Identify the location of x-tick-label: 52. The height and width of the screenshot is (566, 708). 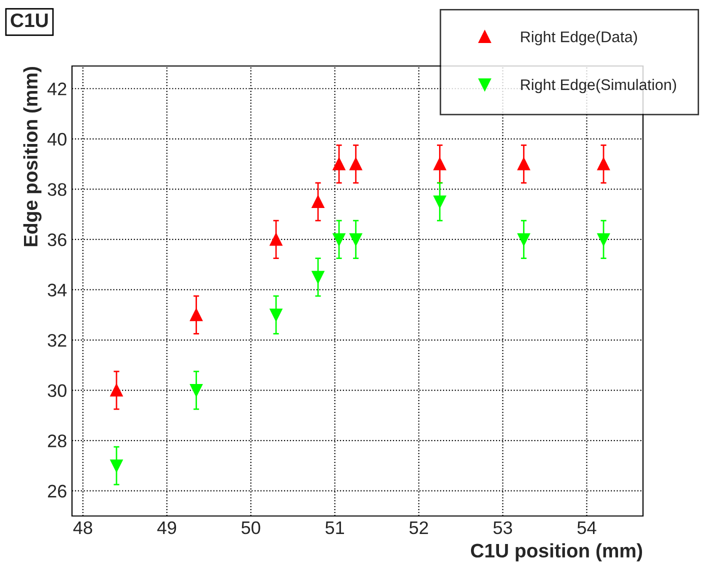
(418, 527).